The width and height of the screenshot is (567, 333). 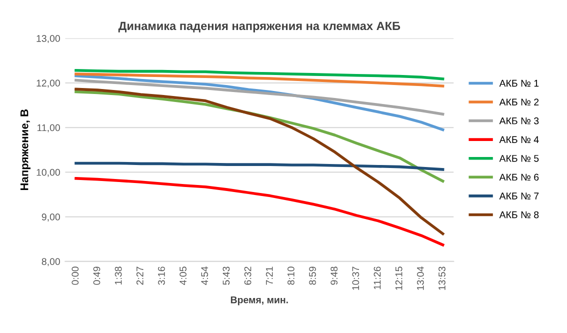 What do you see at coordinates (290, 275) in the screenshot?
I see `x-tick-label: 8:10` at bounding box center [290, 275].